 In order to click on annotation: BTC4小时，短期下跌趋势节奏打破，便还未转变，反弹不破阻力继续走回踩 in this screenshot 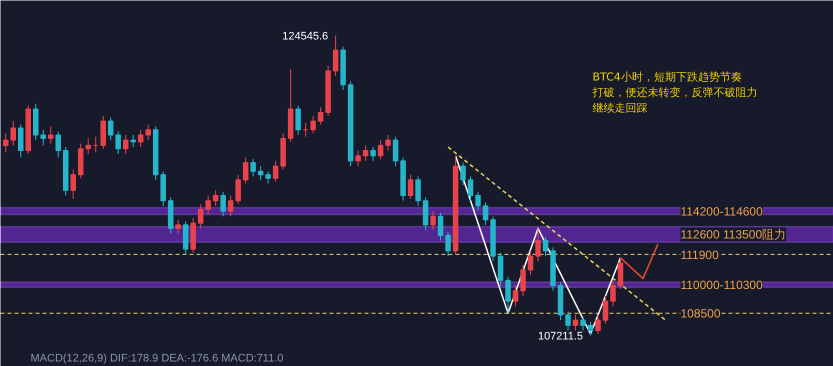, I will do `click(675, 92)`.